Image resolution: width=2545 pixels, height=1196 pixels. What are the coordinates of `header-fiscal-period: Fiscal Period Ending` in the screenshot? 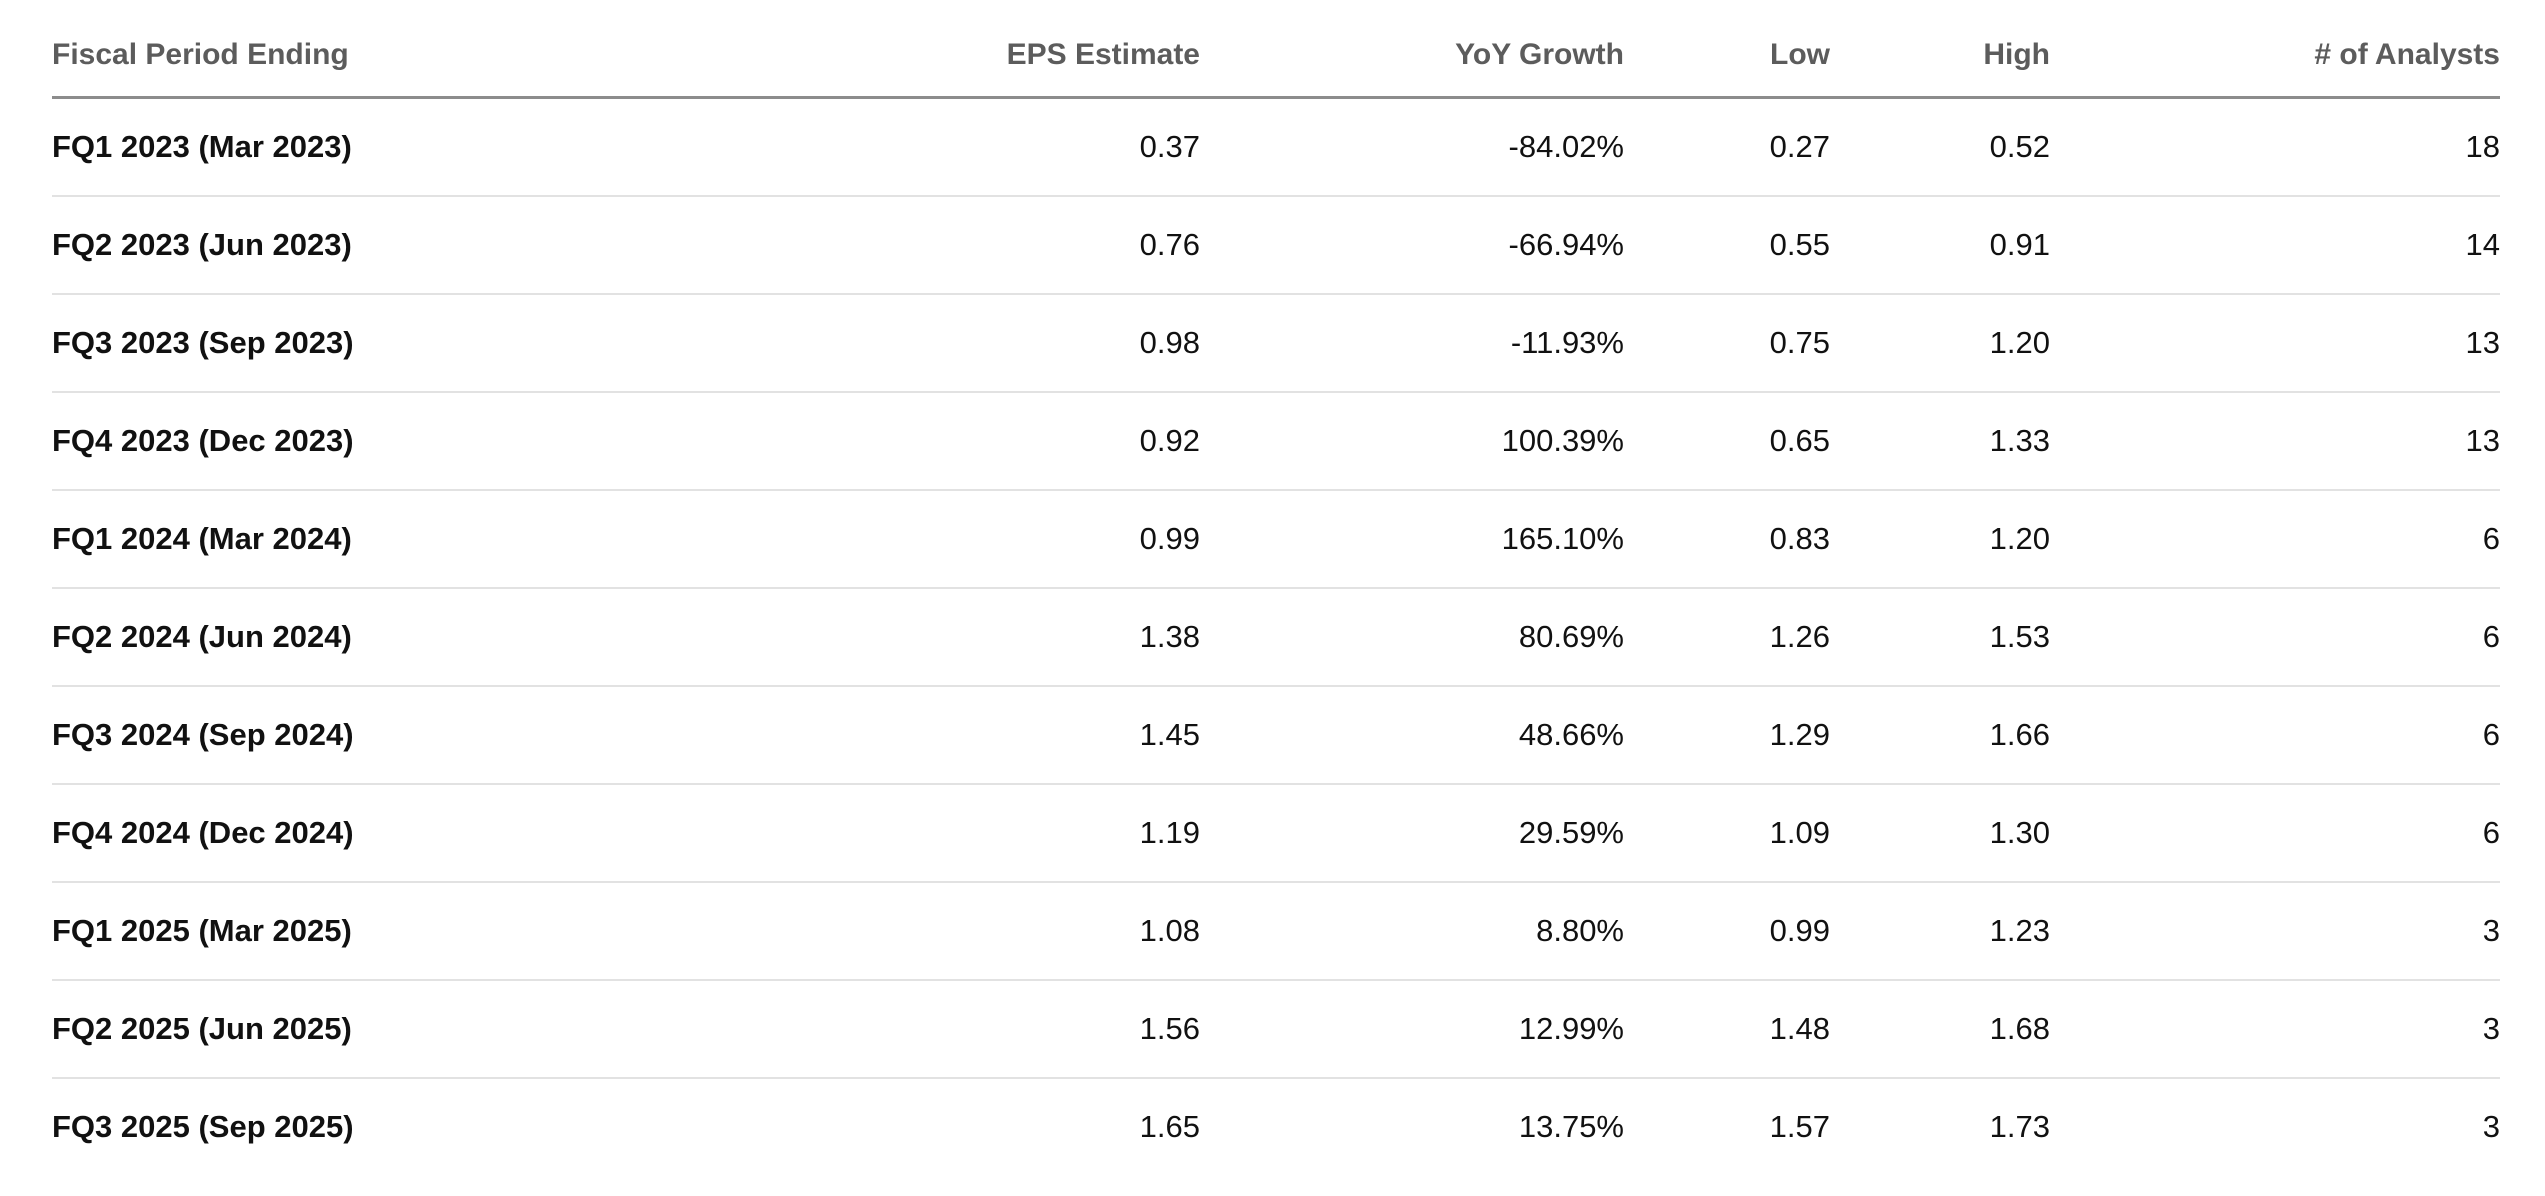 It's located at (402, 68).